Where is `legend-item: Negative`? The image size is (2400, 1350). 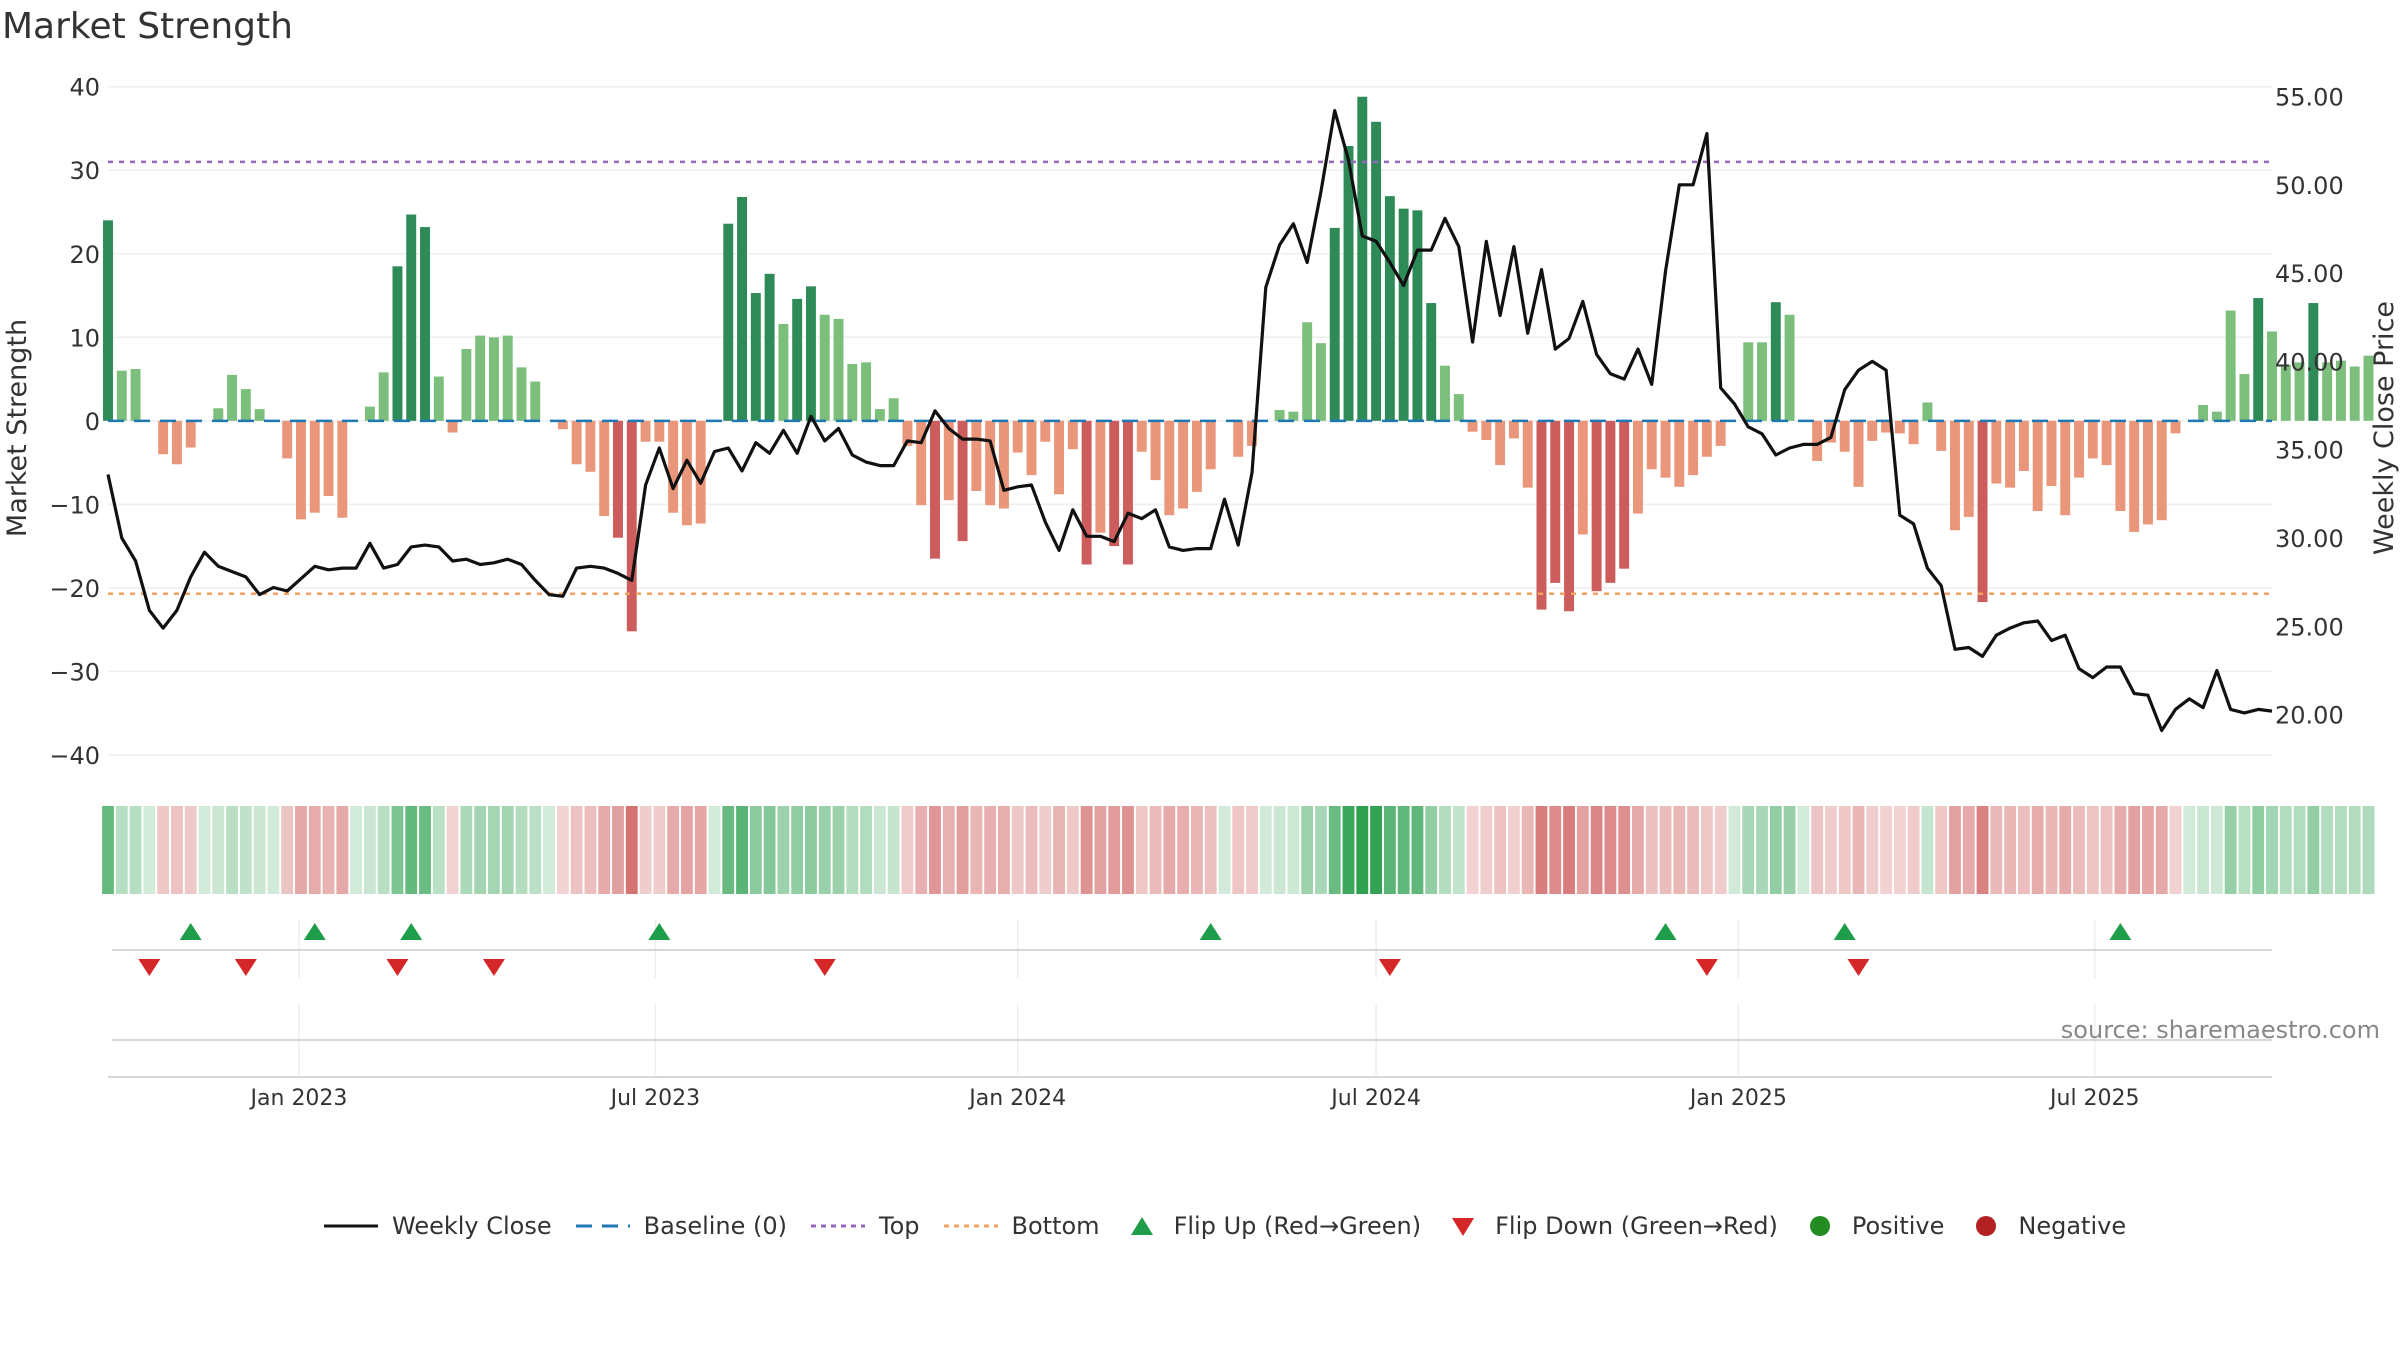 legend-item: Negative is located at coordinates (2046, 1226).